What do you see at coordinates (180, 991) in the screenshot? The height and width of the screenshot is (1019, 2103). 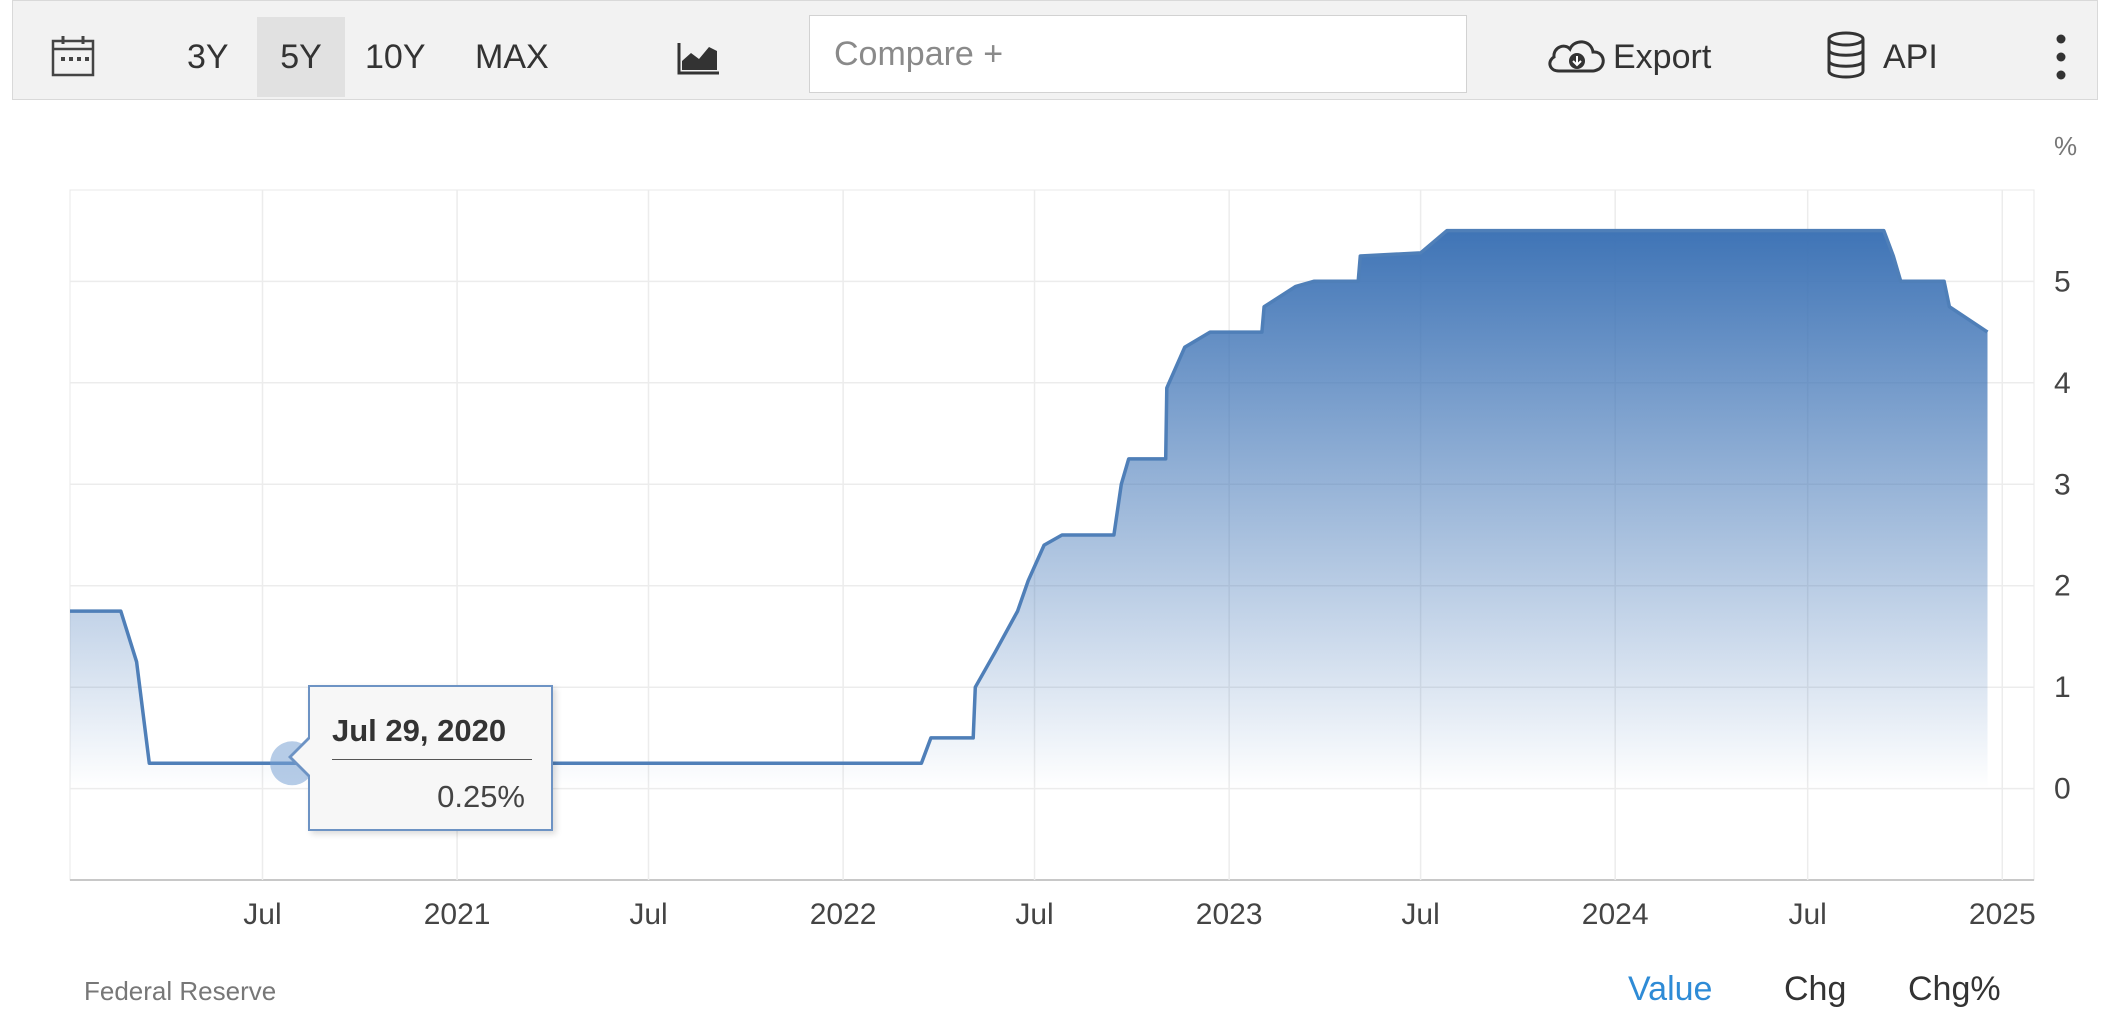 I see `source-label: Federal Reserve` at bounding box center [180, 991].